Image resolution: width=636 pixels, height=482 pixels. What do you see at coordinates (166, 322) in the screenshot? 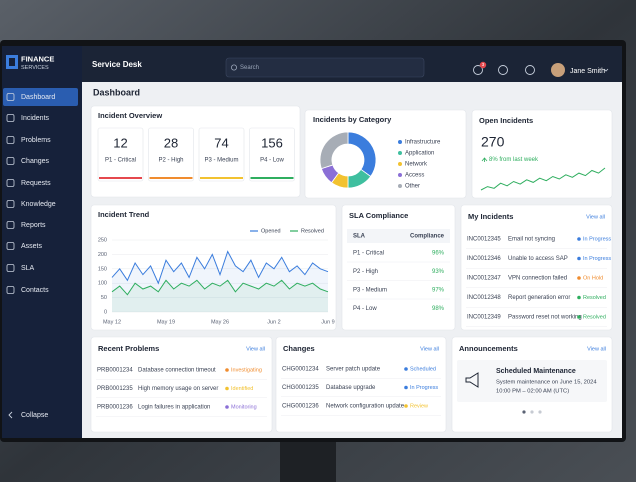
I see `x-tick-label: May 19` at bounding box center [166, 322].